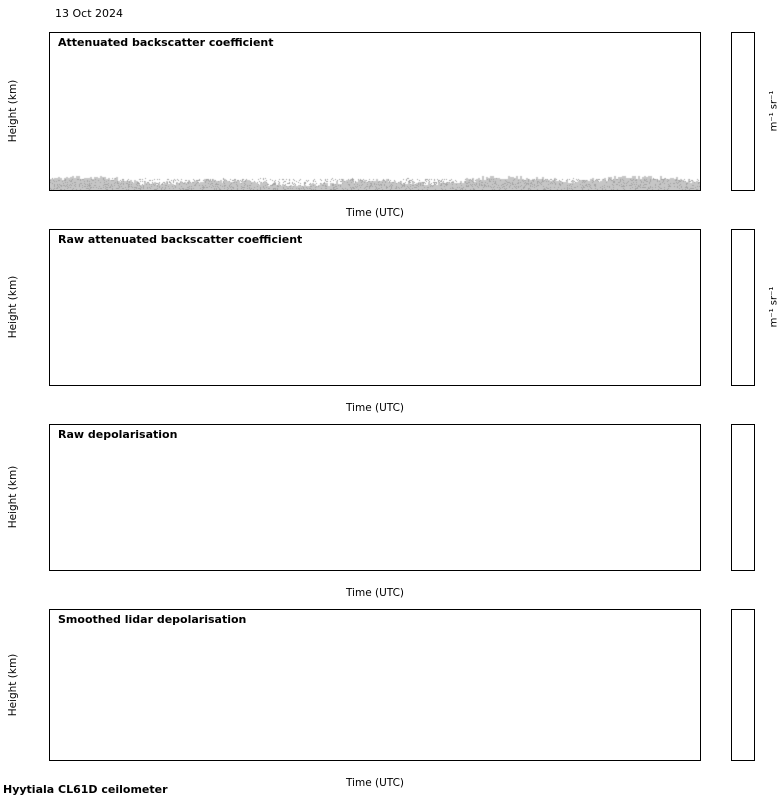  I want to click on panel-title: Smoothed lidar depolarisation, so click(152, 619).